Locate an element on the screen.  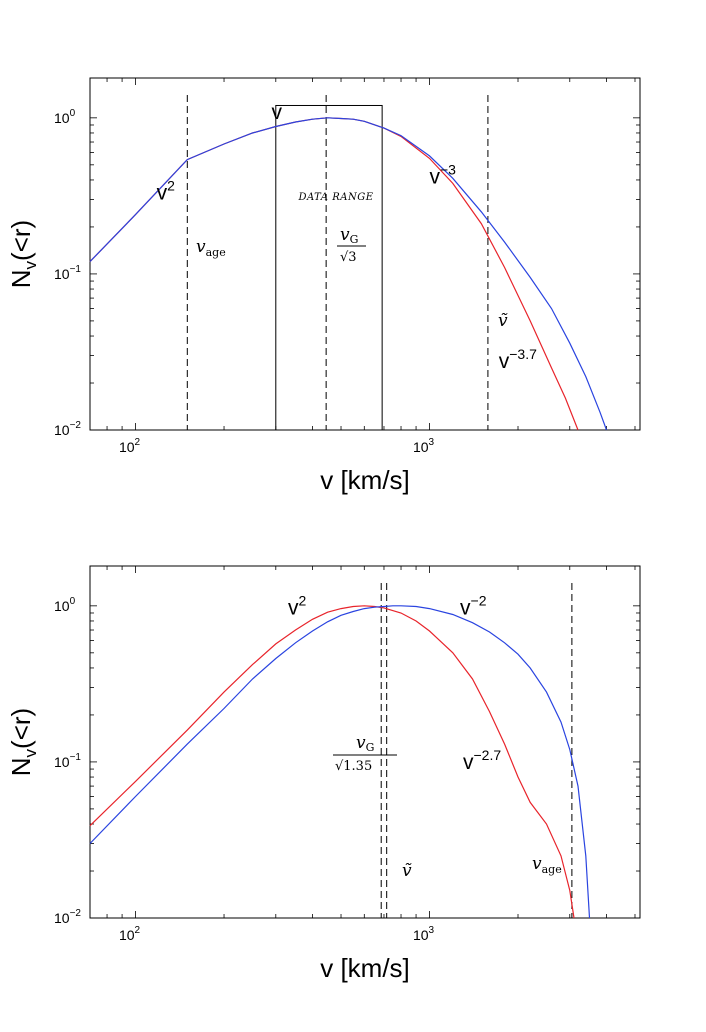
slope-annotation: v−2 is located at coordinates (473, 606).